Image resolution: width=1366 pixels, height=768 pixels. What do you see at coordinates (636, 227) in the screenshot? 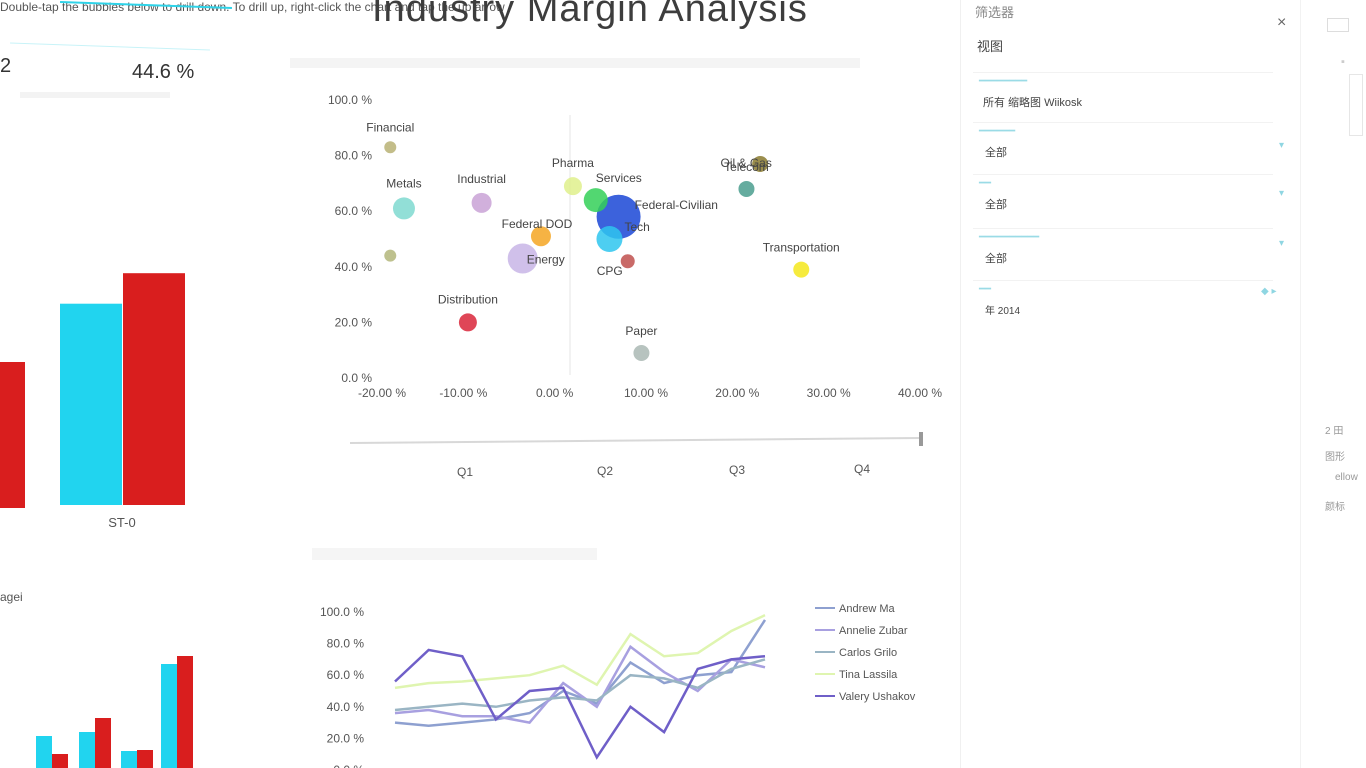
I see `bubble-label: Tech` at bounding box center [636, 227].